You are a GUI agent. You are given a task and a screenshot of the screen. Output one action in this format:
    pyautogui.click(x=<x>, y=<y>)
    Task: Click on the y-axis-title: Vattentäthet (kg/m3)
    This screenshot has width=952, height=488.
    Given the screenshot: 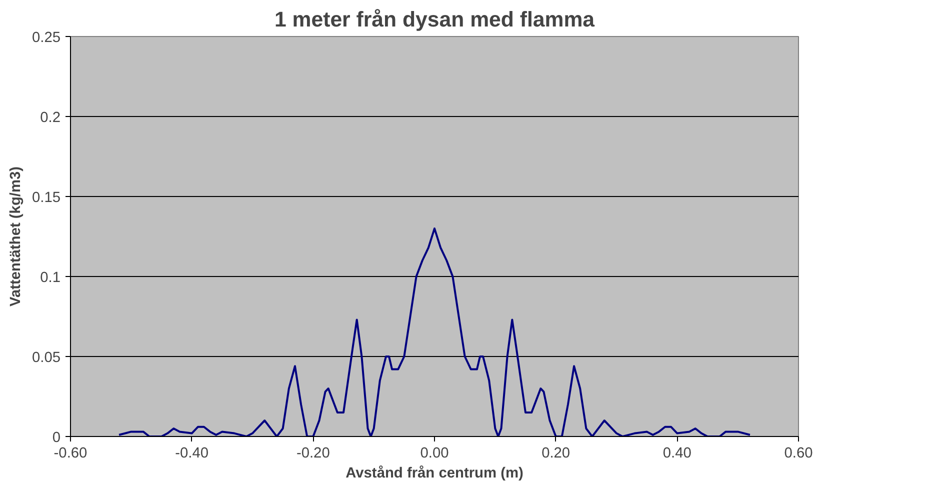 What is the action you would take?
    pyautogui.click(x=16, y=236)
    